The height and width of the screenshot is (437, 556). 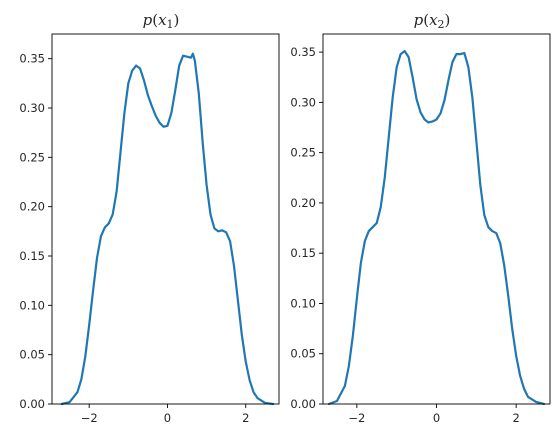 I want to click on subplot-title: p(x1), so click(x=161, y=21).